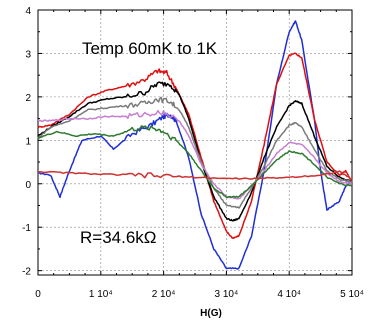 This screenshot has width=371, height=320. What do you see at coordinates (150, 48) in the screenshot?
I see `annotation-temperature: Temp 60mK to 1K` at bounding box center [150, 48].